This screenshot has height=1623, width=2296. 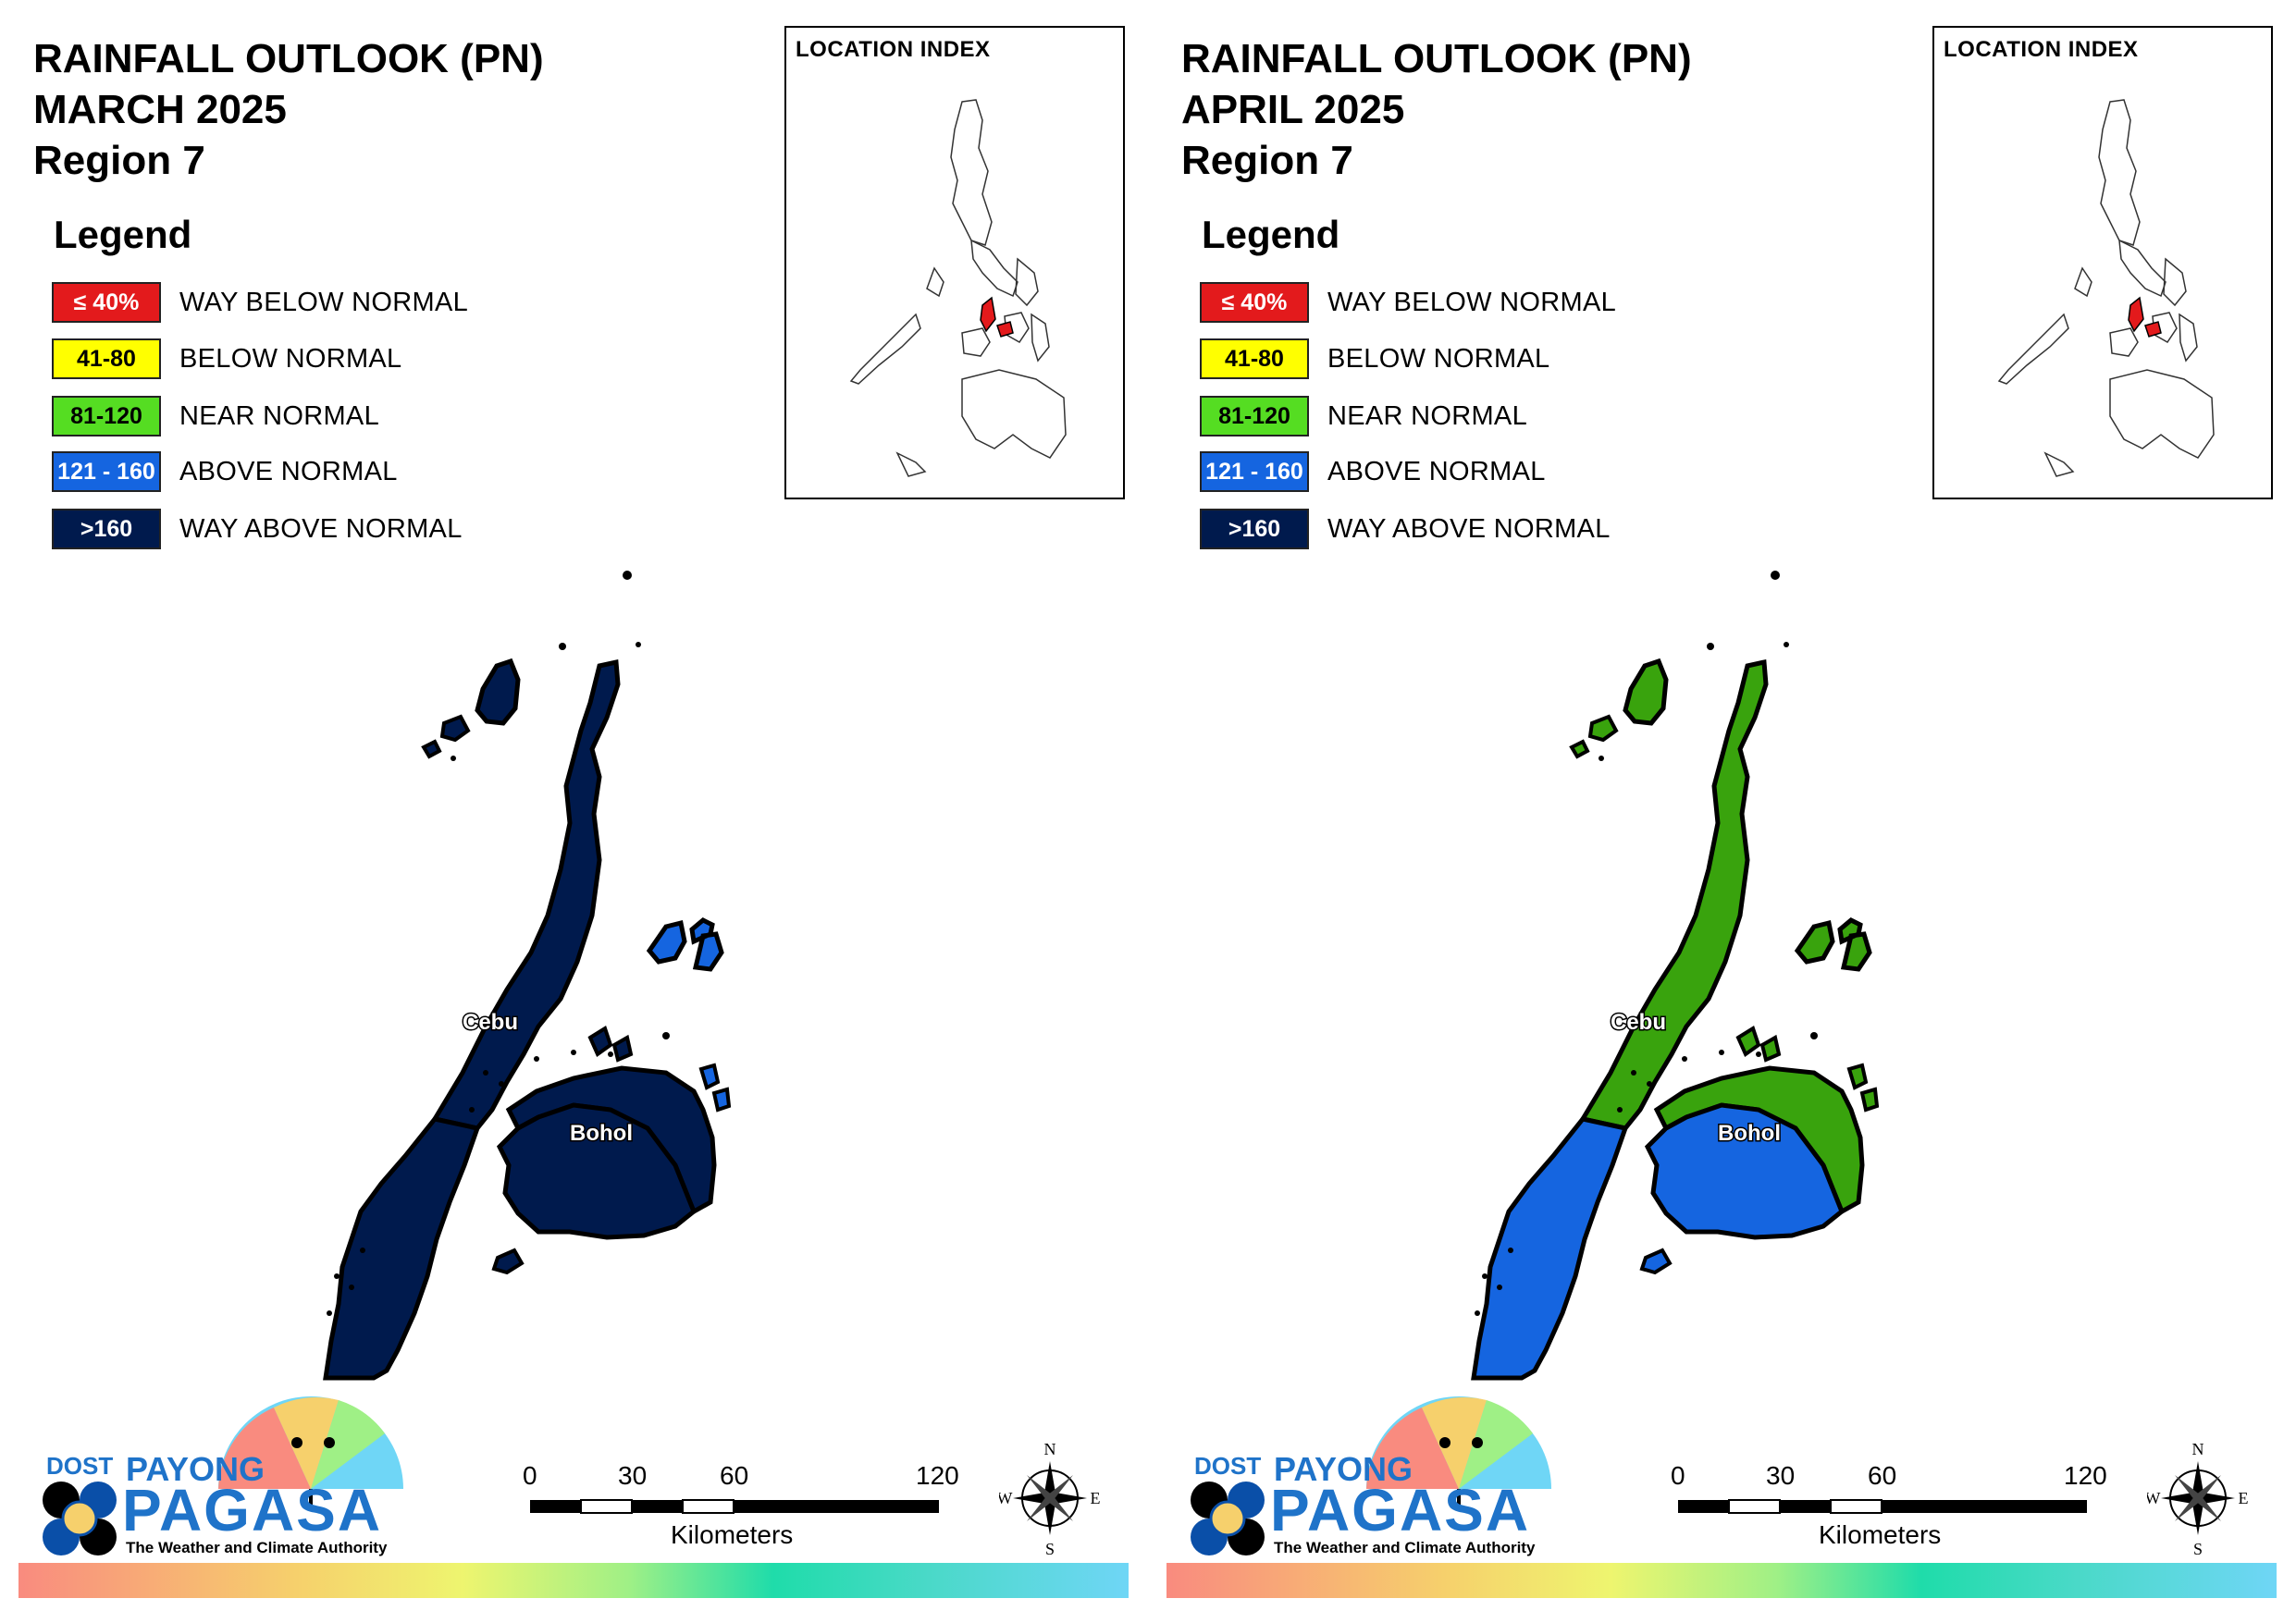 What do you see at coordinates (530, 1475) in the screenshot?
I see `scale-tick-0: 0` at bounding box center [530, 1475].